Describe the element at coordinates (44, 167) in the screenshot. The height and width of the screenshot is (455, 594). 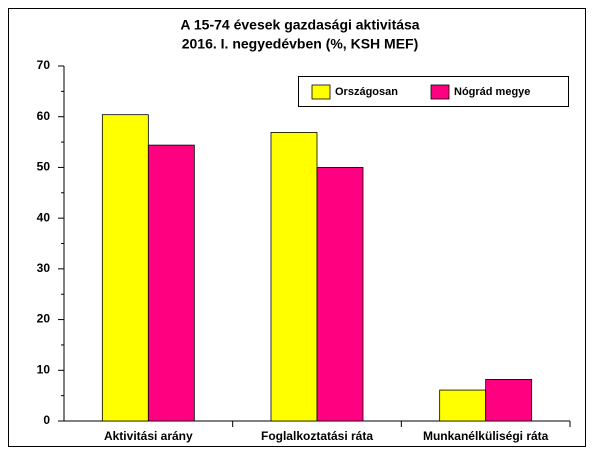
I see `y-tick-label: 50` at that location.